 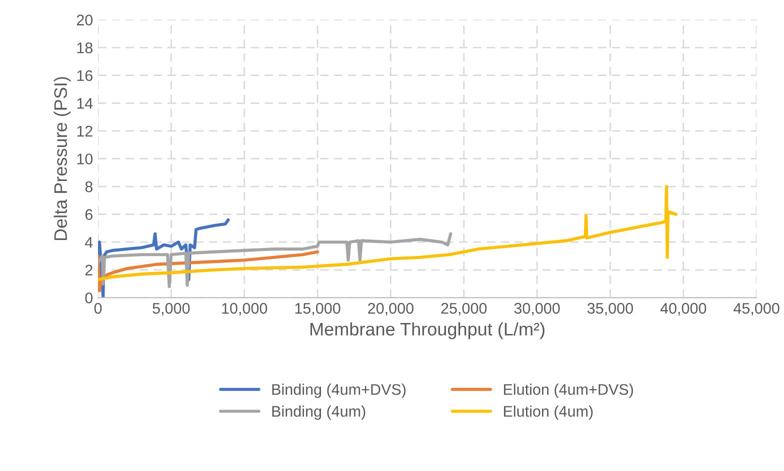 What do you see at coordinates (683, 309) in the screenshot?
I see `x-tick-label: 40,000` at bounding box center [683, 309].